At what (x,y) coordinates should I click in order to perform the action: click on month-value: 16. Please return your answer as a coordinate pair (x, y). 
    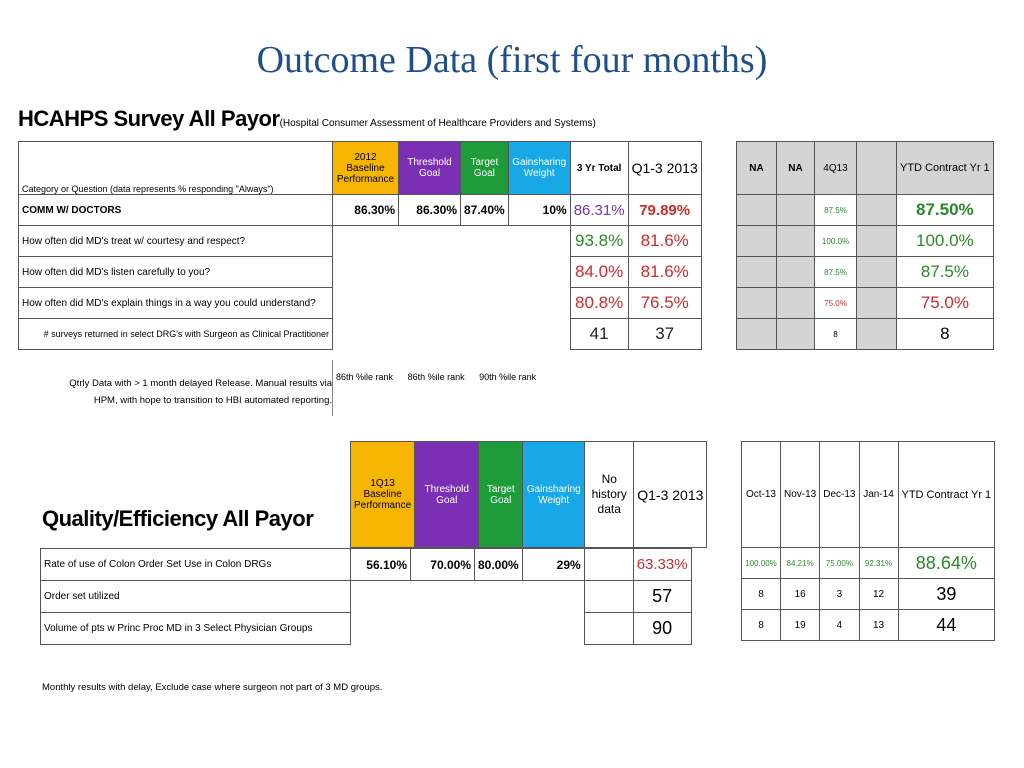
    Looking at the image, I should click on (800, 594).